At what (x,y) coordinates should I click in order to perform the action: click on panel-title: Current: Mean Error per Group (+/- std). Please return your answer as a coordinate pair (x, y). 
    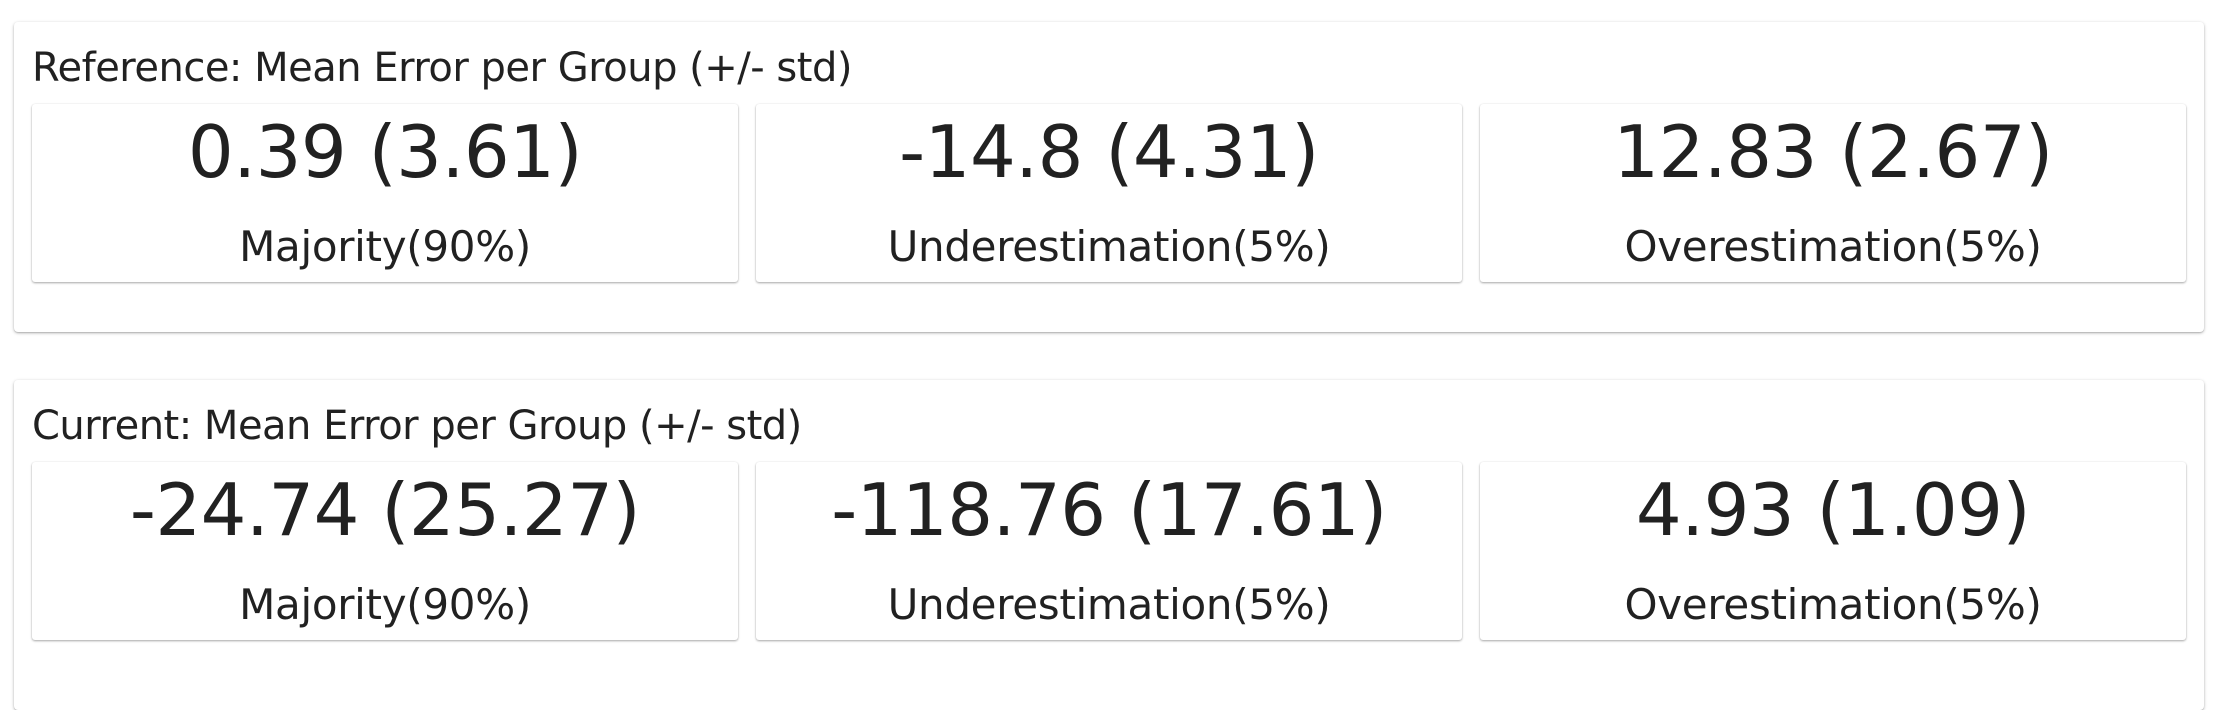
    Looking at the image, I should click on (417, 426).